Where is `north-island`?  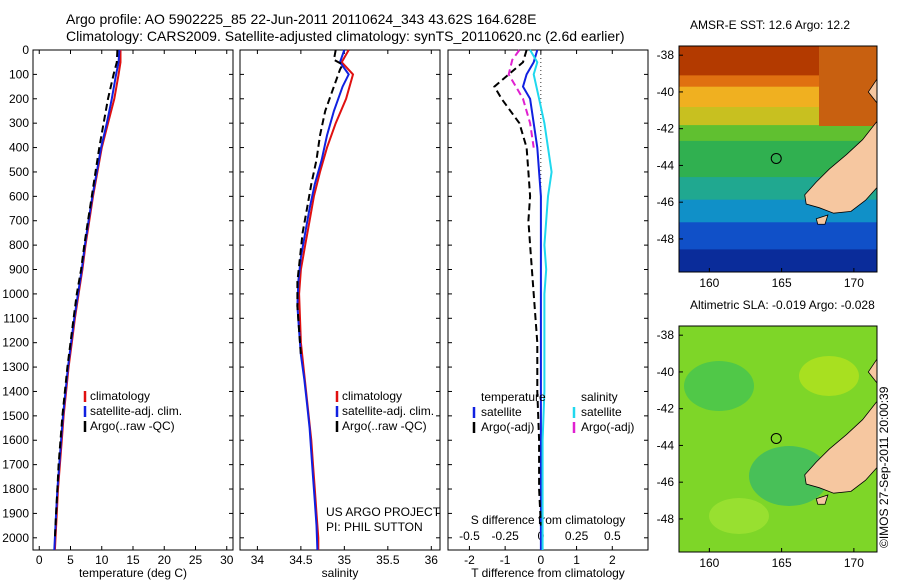 north-island is located at coordinates (872, 371).